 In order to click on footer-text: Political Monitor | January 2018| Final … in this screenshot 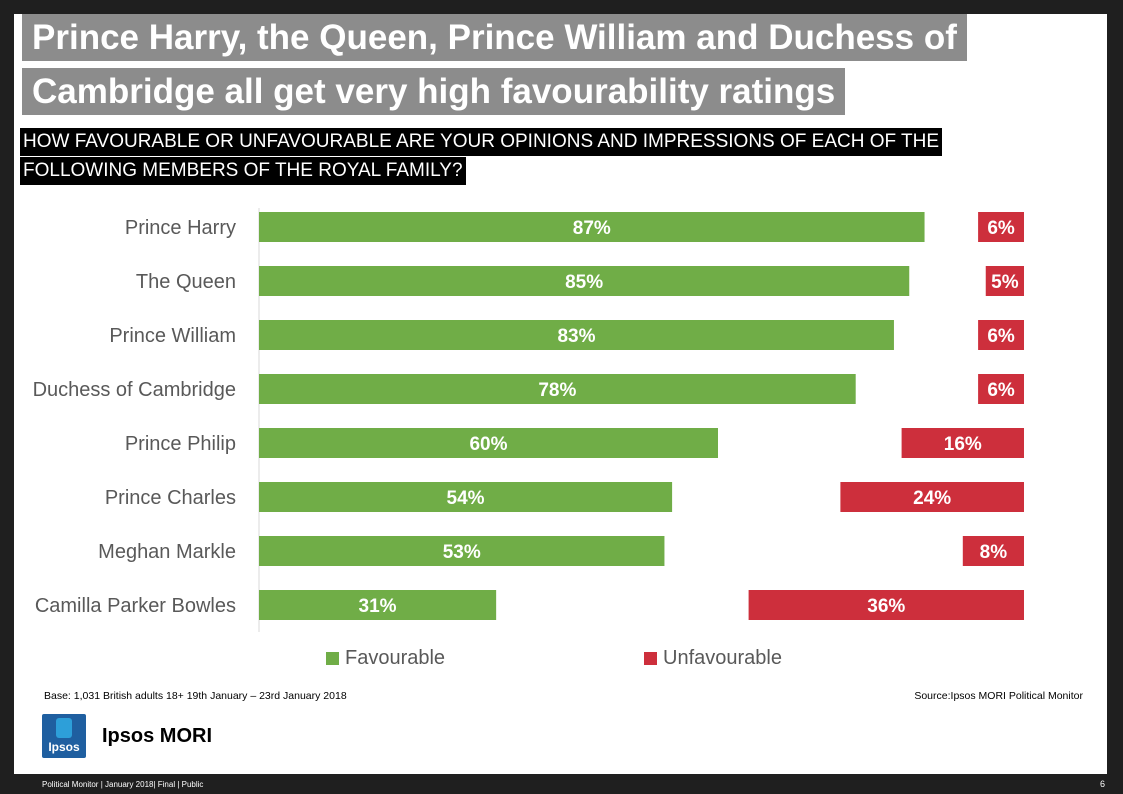, I will do `click(123, 784)`.